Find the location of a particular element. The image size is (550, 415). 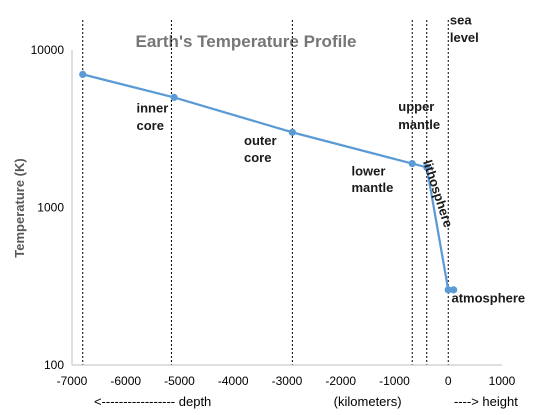

x-axis-label-part: <----------------- depth is located at coordinates (152, 401).